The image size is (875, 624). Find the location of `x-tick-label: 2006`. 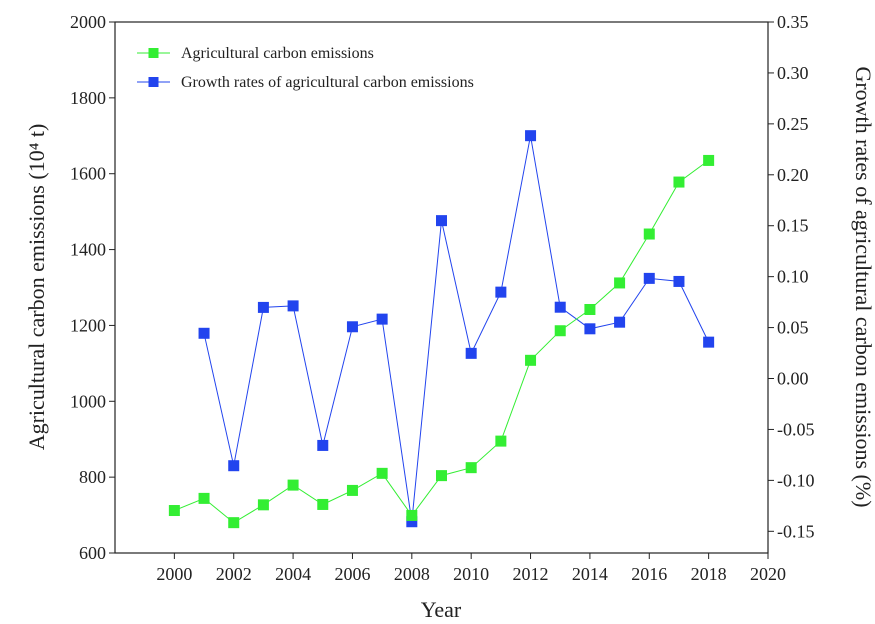

x-tick-label: 2006 is located at coordinates (352, 574).